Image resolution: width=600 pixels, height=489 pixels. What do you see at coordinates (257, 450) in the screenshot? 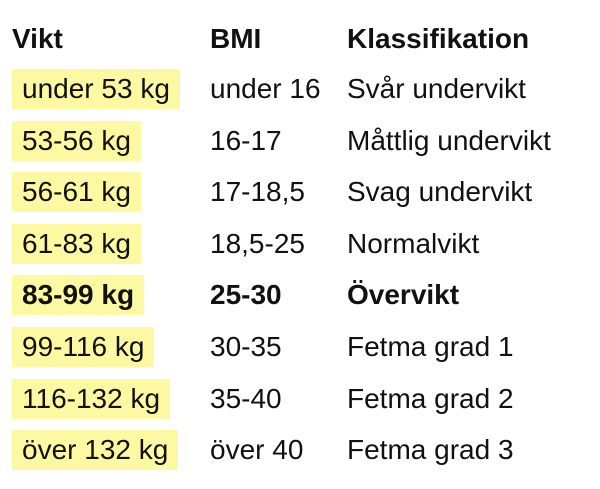
I see `bmi-cell: över 40` at bounding box center [257, 450].